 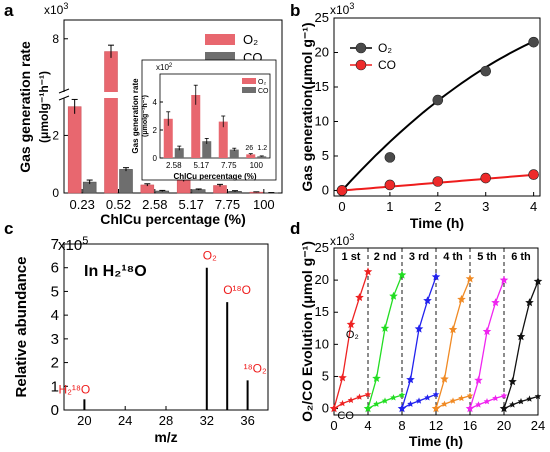 I want to click on legend-label: O₂, so click(x=385, y=48).